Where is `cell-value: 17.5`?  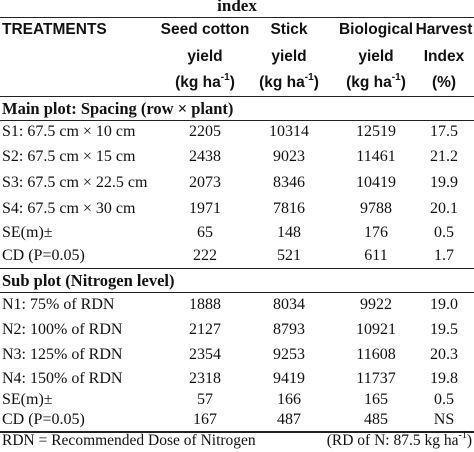 cell-value: 17.5 is located at coordinates (444, 131).